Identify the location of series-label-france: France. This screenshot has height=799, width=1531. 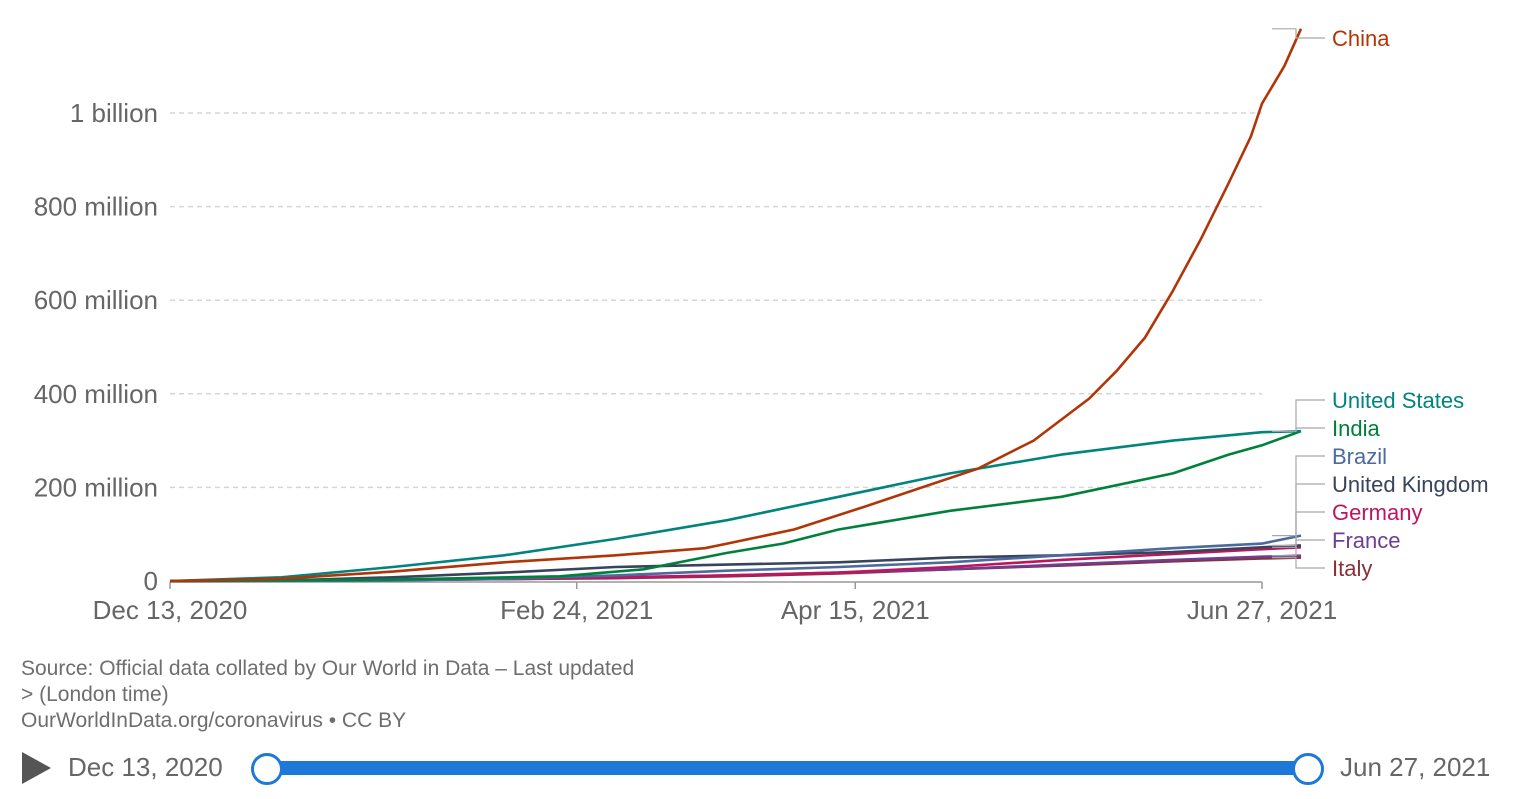
(1366, 540).